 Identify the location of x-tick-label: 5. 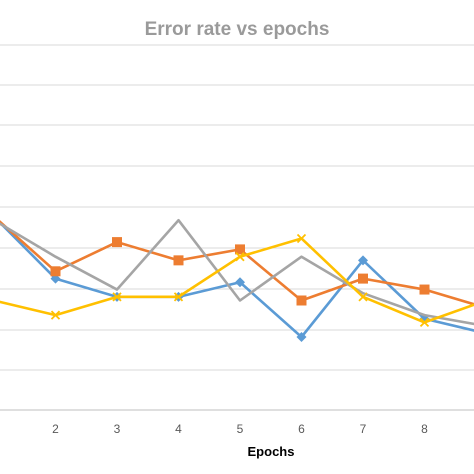
(240, 429).